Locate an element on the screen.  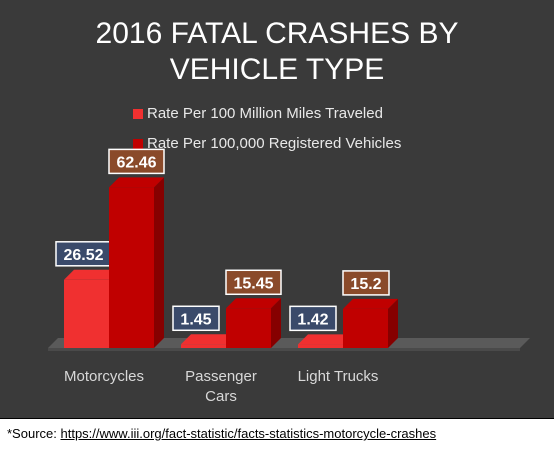
legend-label: Rate Per 100 Million Miles Traveled is located at coordinates (265, 113).